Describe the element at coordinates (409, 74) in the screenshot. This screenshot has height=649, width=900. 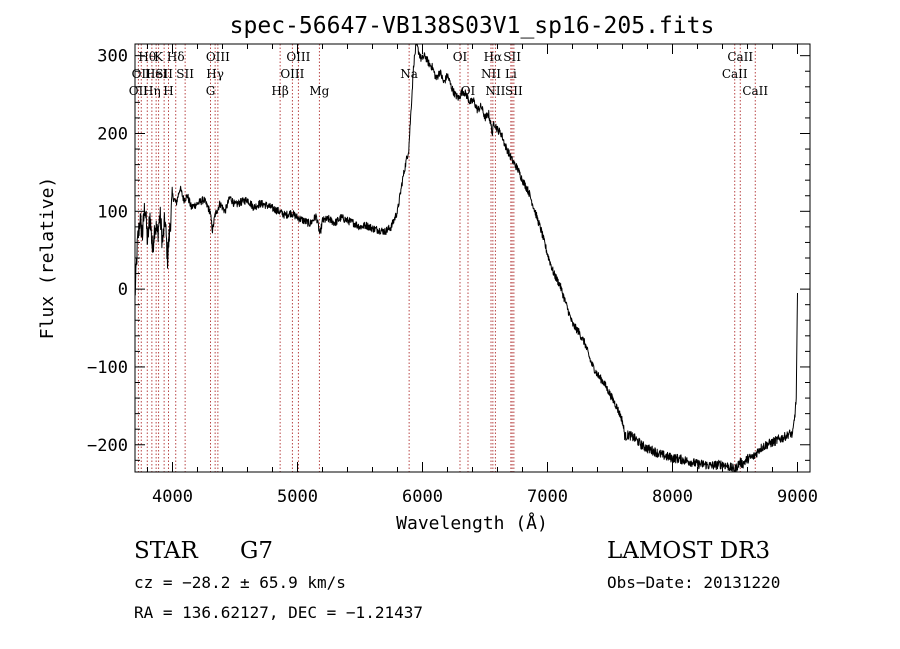
I see `spectral-line-label: Na` at that location.